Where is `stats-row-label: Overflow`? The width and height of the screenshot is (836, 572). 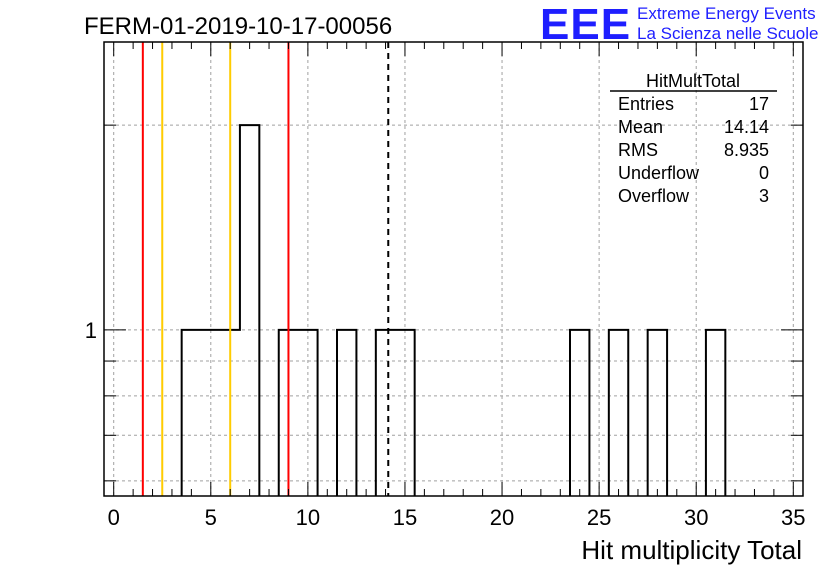 stats-row-label: Overflow is located at coordinates (654, 196).